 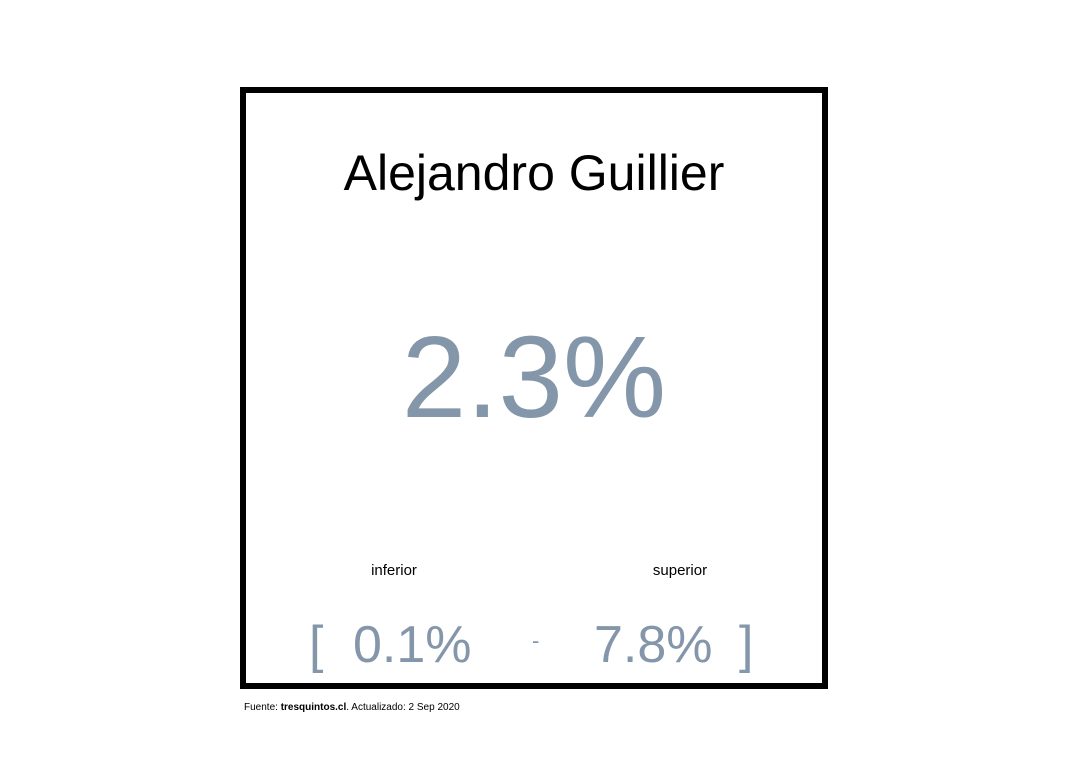 I want to click on estimate-value: 2.3%, so click(x=534, y=377).